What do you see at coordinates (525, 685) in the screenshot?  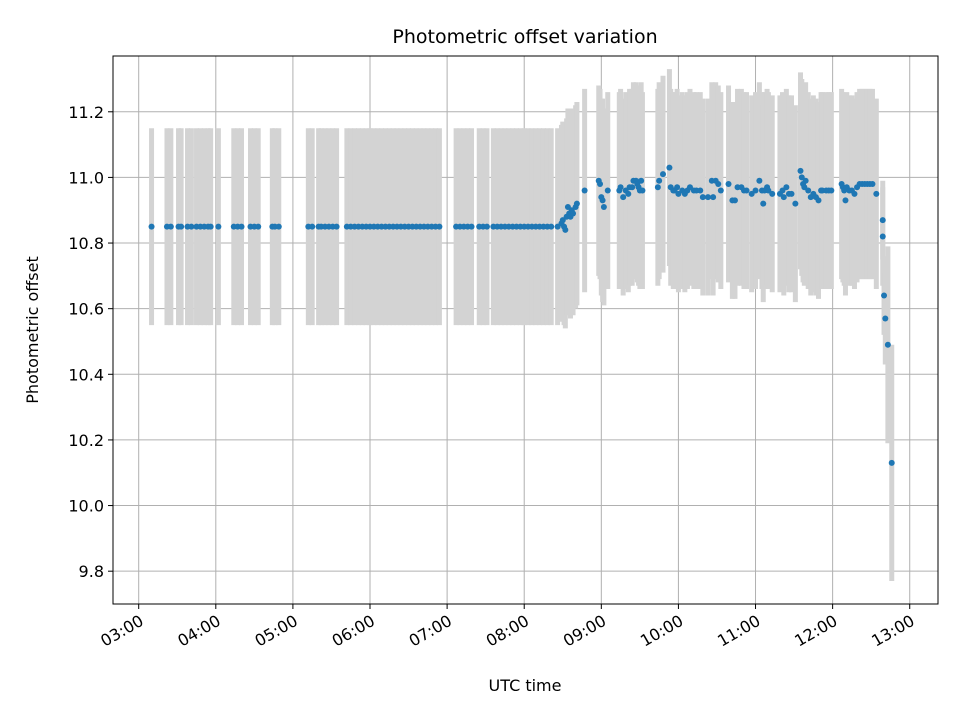 I see `x-axis-label: UTC time` at bounding box center [525, 685].